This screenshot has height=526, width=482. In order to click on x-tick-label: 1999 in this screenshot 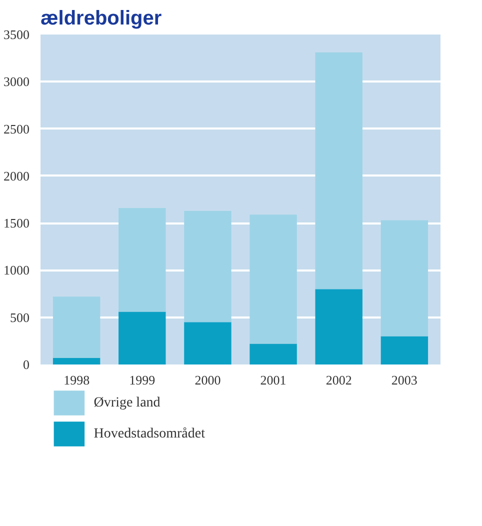, I will do `click(142, 380)`.